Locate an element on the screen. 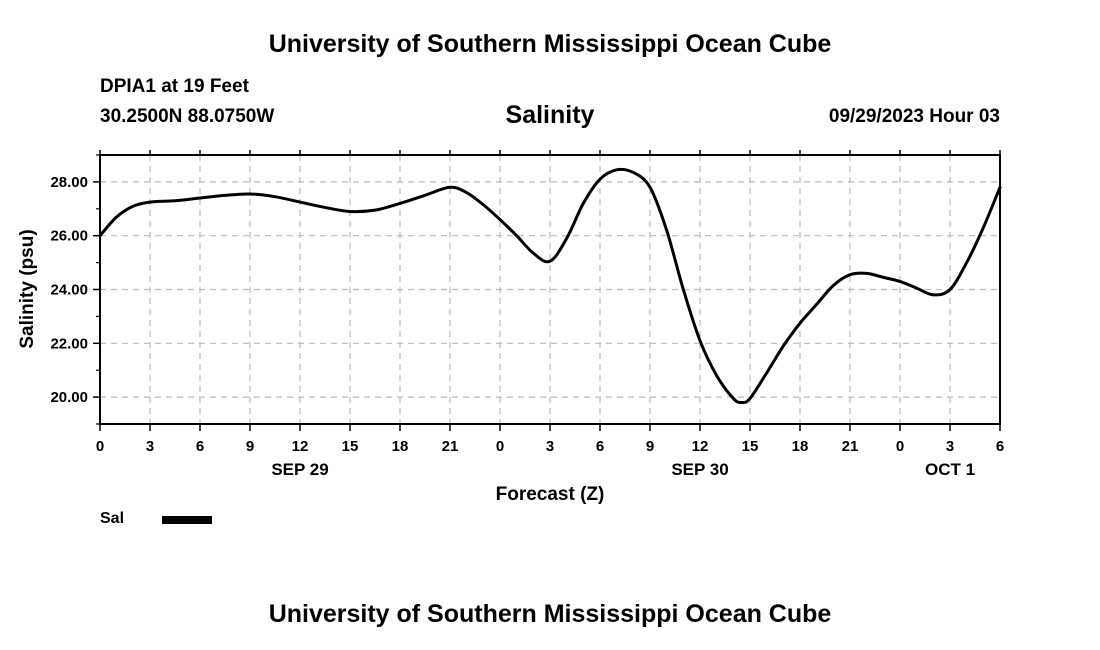  legend-label: Sal is located at coordinates (112, 518).